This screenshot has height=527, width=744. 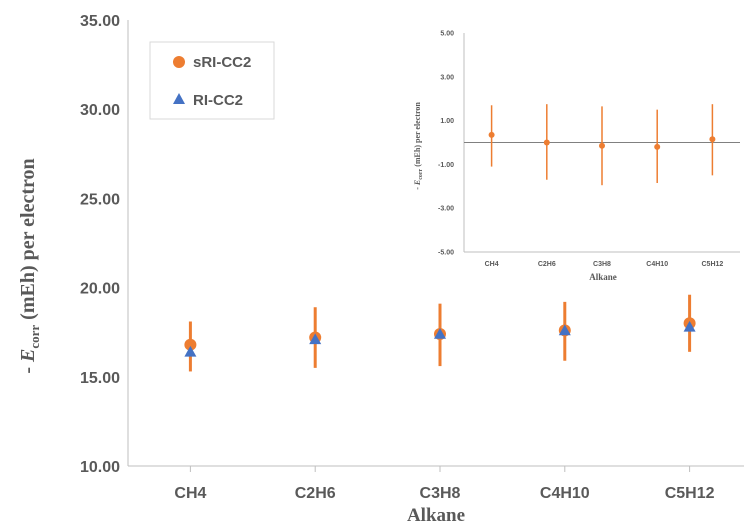 I want to click on inset-x-axis-label: Alkane, so click(x=603, y=277).